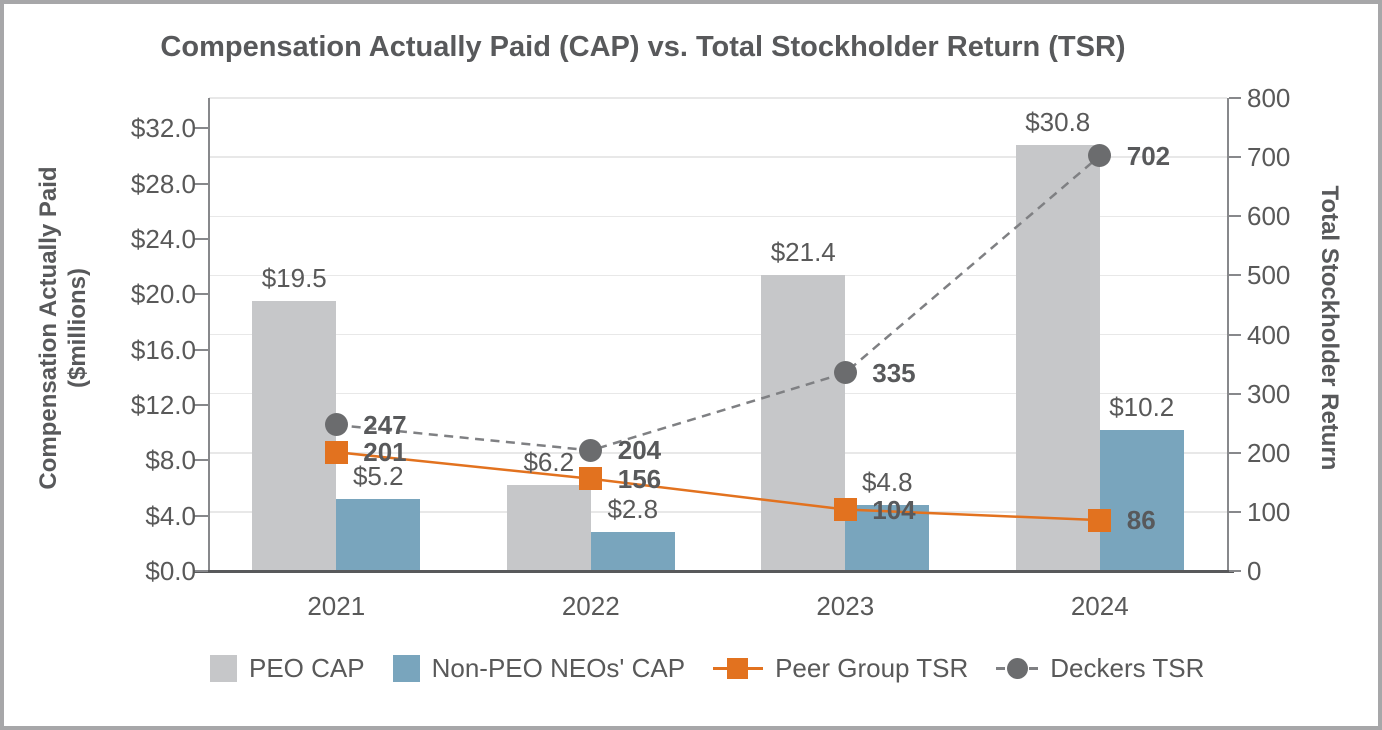  I want to click on tsr-value-label: 201, so click(385, 452).